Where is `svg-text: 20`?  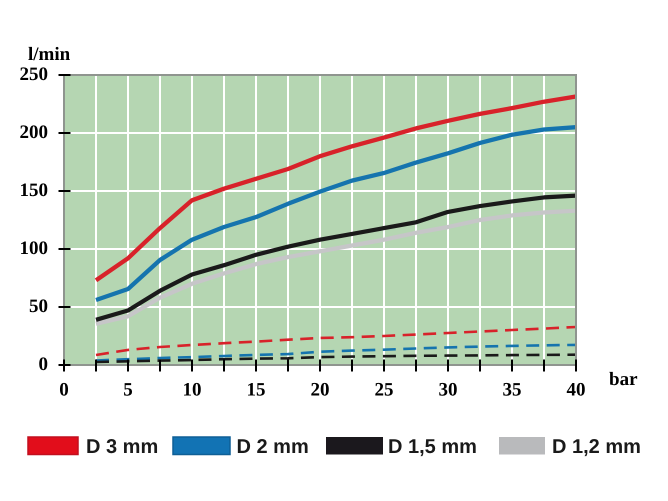 svg-text: 20 is located at coordinates (320, 390).